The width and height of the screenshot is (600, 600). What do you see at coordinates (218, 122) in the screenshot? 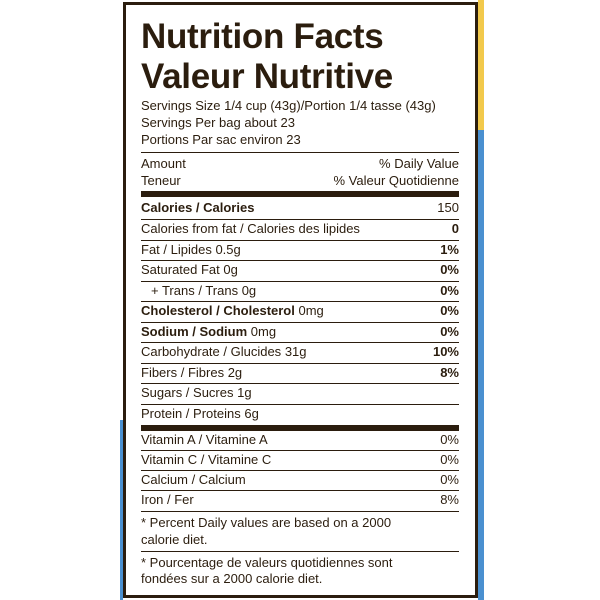
I see `serving-line: Servings Per bag about 23` at bounding box center [218, 122].